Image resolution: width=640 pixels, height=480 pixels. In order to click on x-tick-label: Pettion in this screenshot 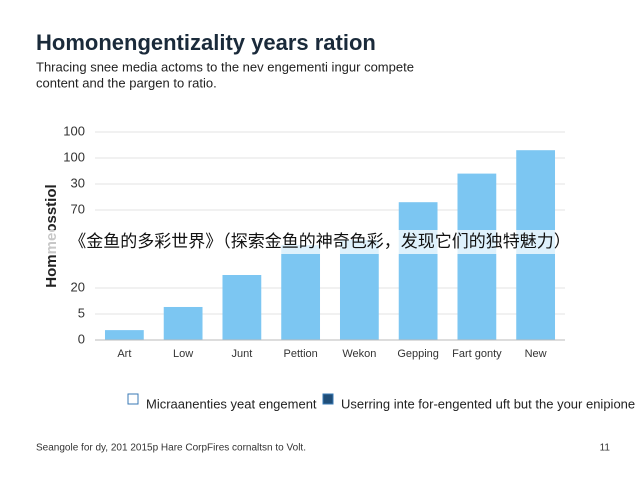, I will do `click(301, 354)`.